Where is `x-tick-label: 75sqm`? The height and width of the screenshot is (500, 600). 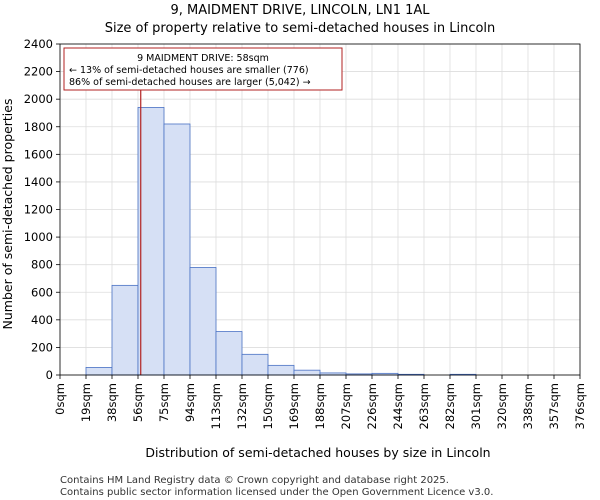
x-tick-label: 75sqm is located at coordinates (164, 402).